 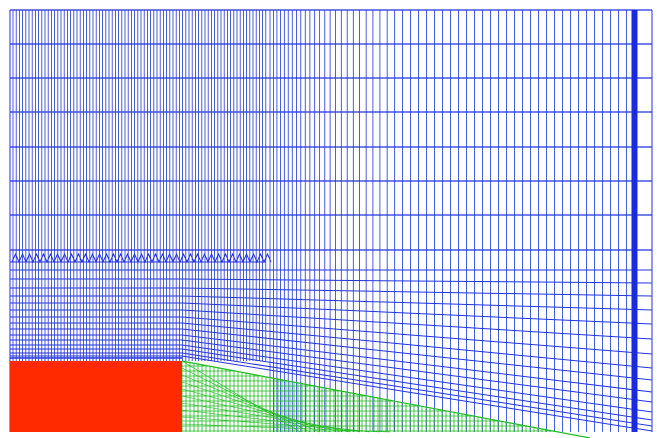 I want to click on near-wall-mesh, so click(x=386, y=399).